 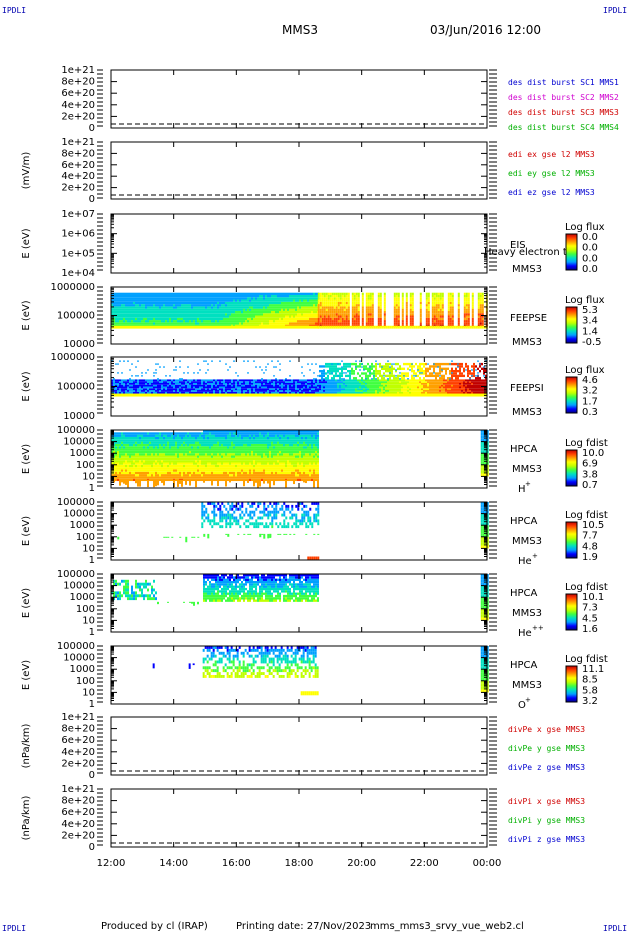 What do you see at coordinates (78, 116) in the screenshot?
I see `y-tick-label: 2e+20` at bounding box center [78, 116].